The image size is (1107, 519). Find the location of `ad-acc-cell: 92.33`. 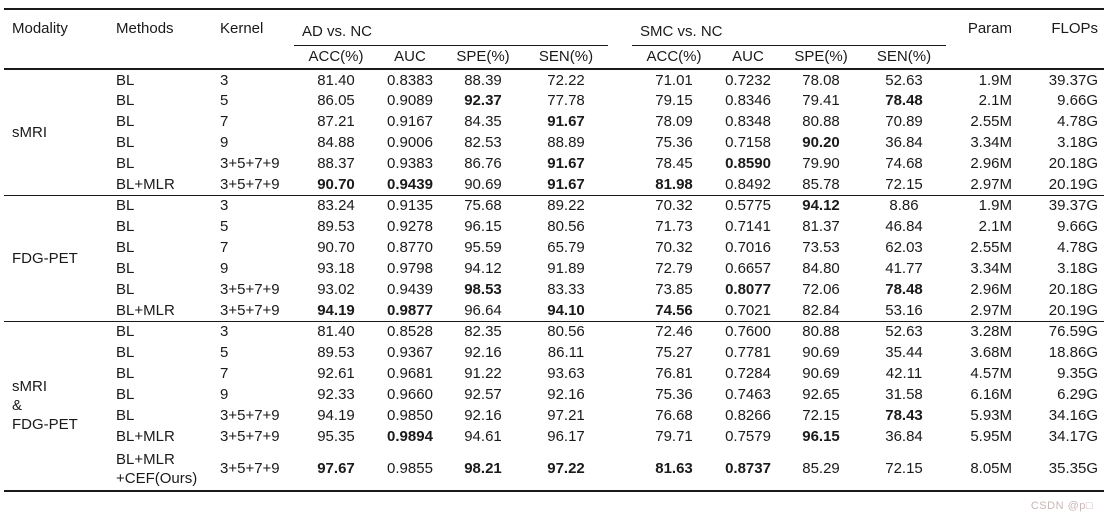

ad-acc-cell: 92.33 is located at coordinates (336, 394).